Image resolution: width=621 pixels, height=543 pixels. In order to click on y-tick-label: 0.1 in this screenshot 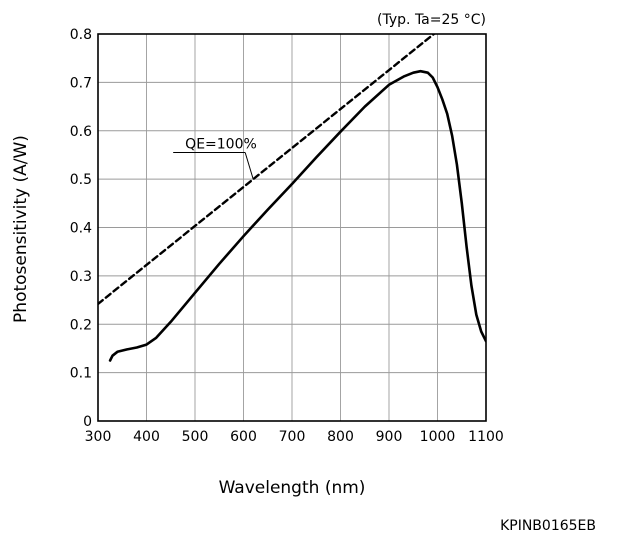, I will do `click(81, 374)`.